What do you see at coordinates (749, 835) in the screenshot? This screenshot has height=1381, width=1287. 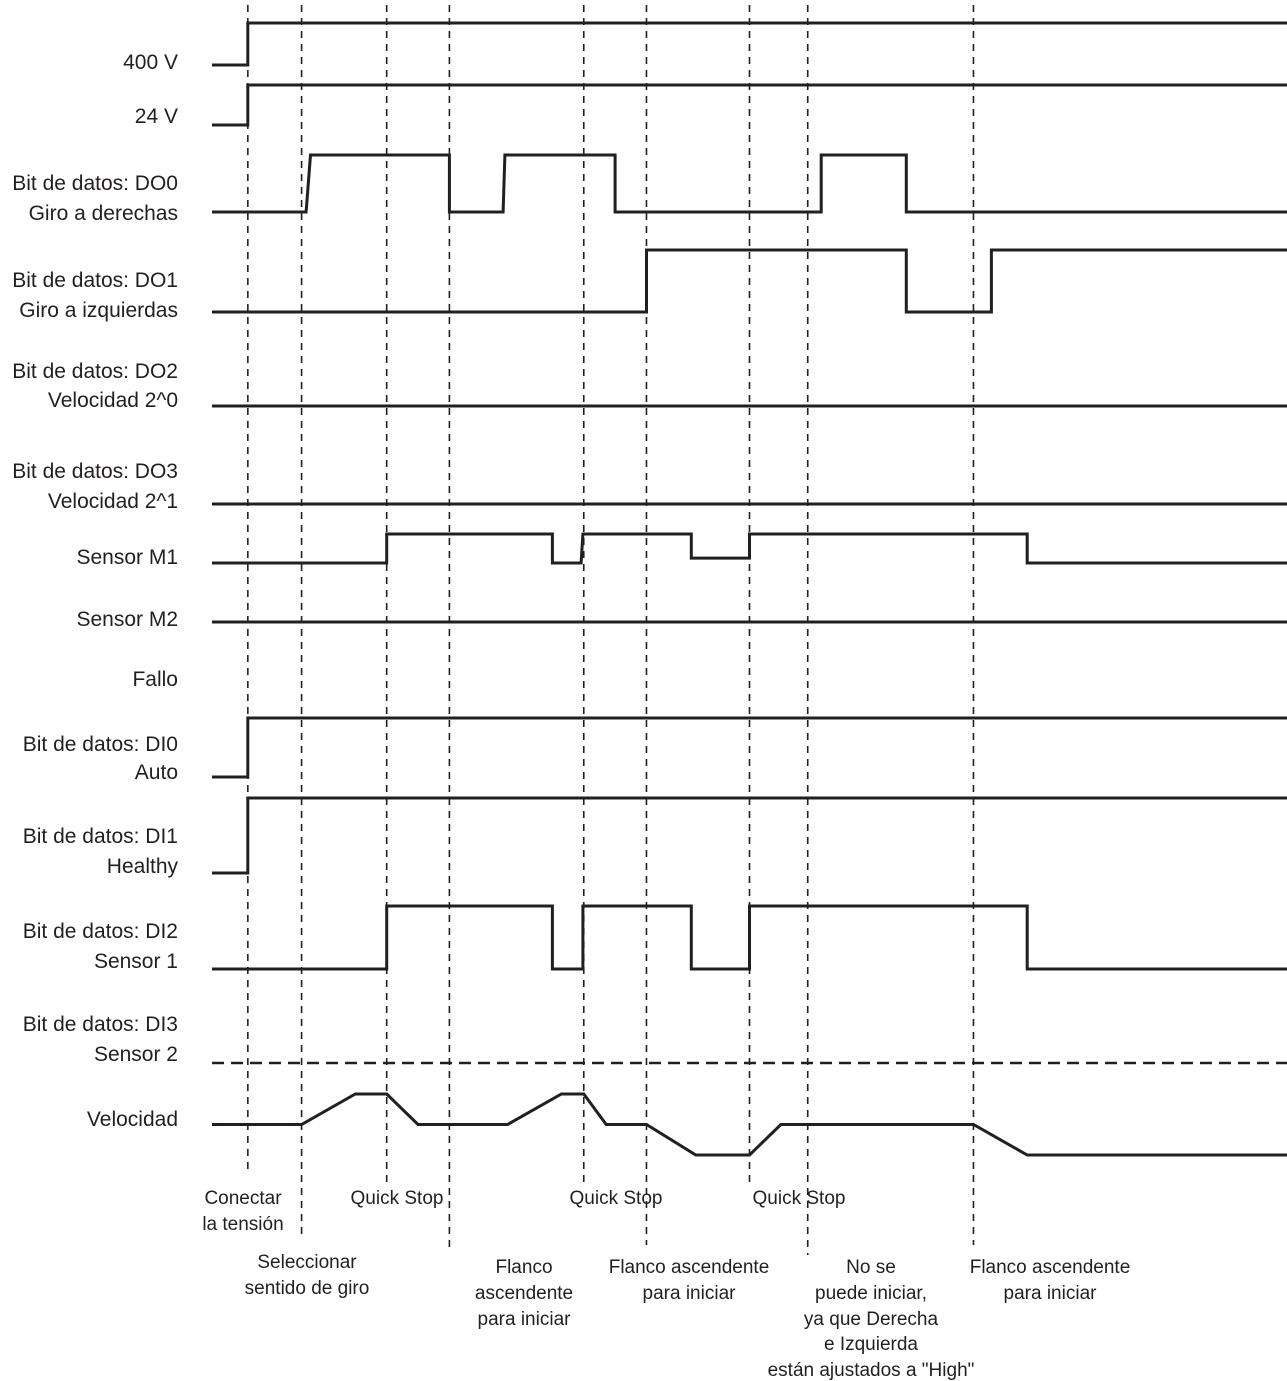 I see `waveform-di1` at bounding box center [749, 835].